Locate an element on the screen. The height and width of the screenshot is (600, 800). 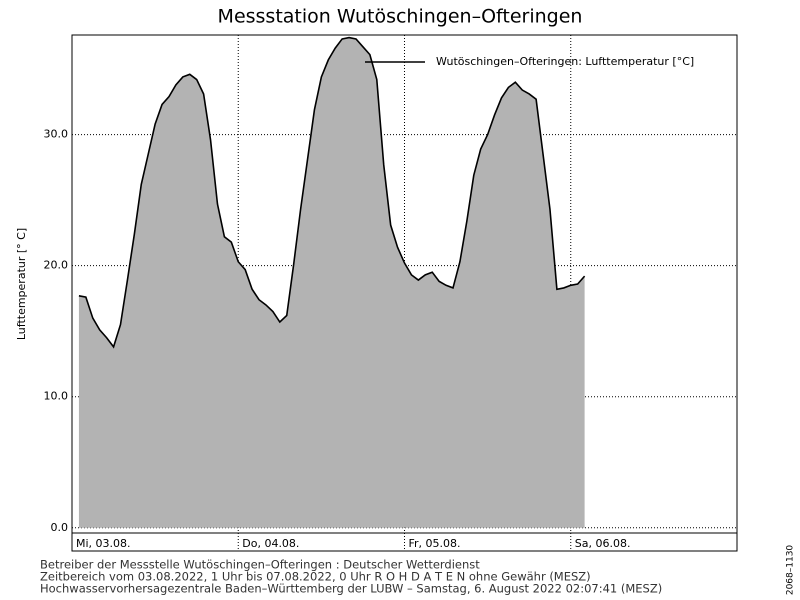
x-tick-label: Do, 04.08. is located at coordinates (270, 543).